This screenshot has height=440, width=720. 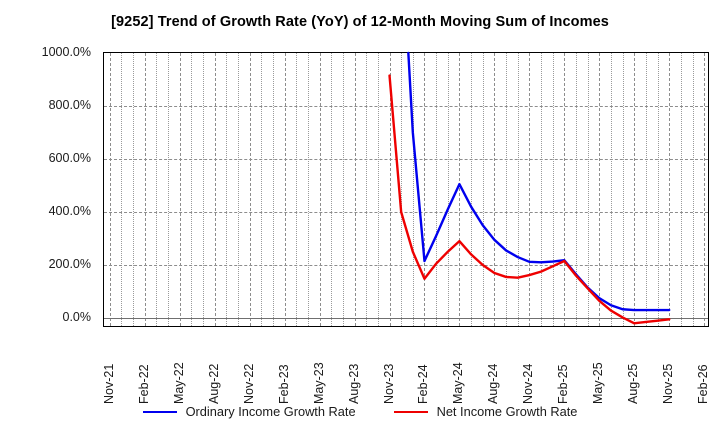 What do you see at coordinates (353, 383) in the screenshot?
I see `x-tick-label: Aug-23` at bounding box center [353, 383].